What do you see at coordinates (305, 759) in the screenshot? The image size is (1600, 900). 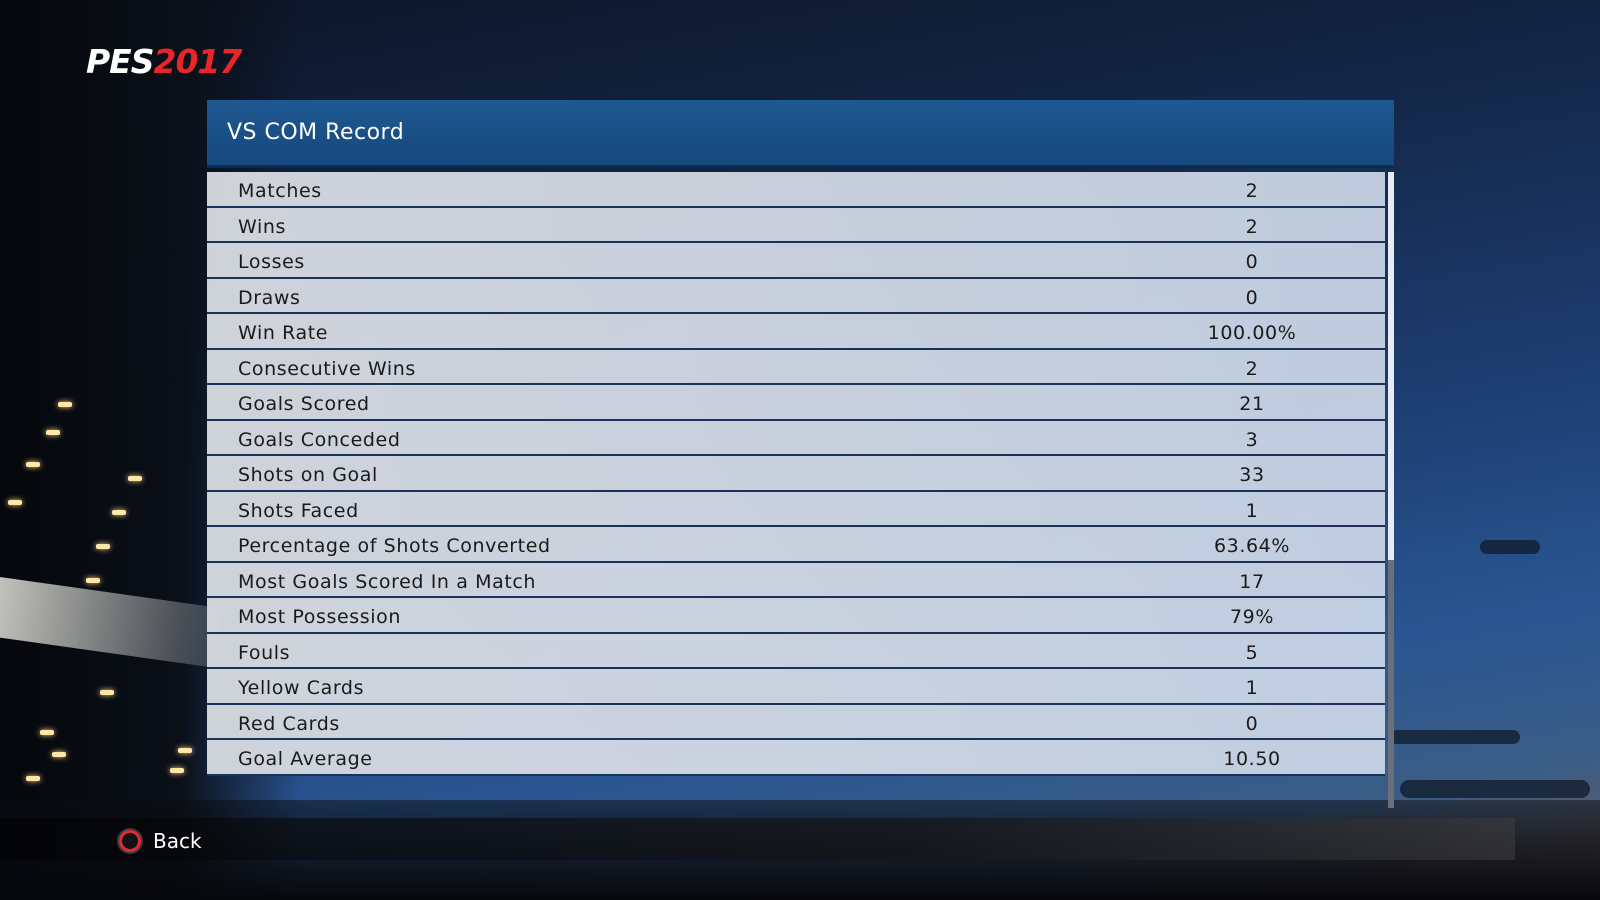 I see `stat-label: Goal Average` at bounding box center [305, 759].